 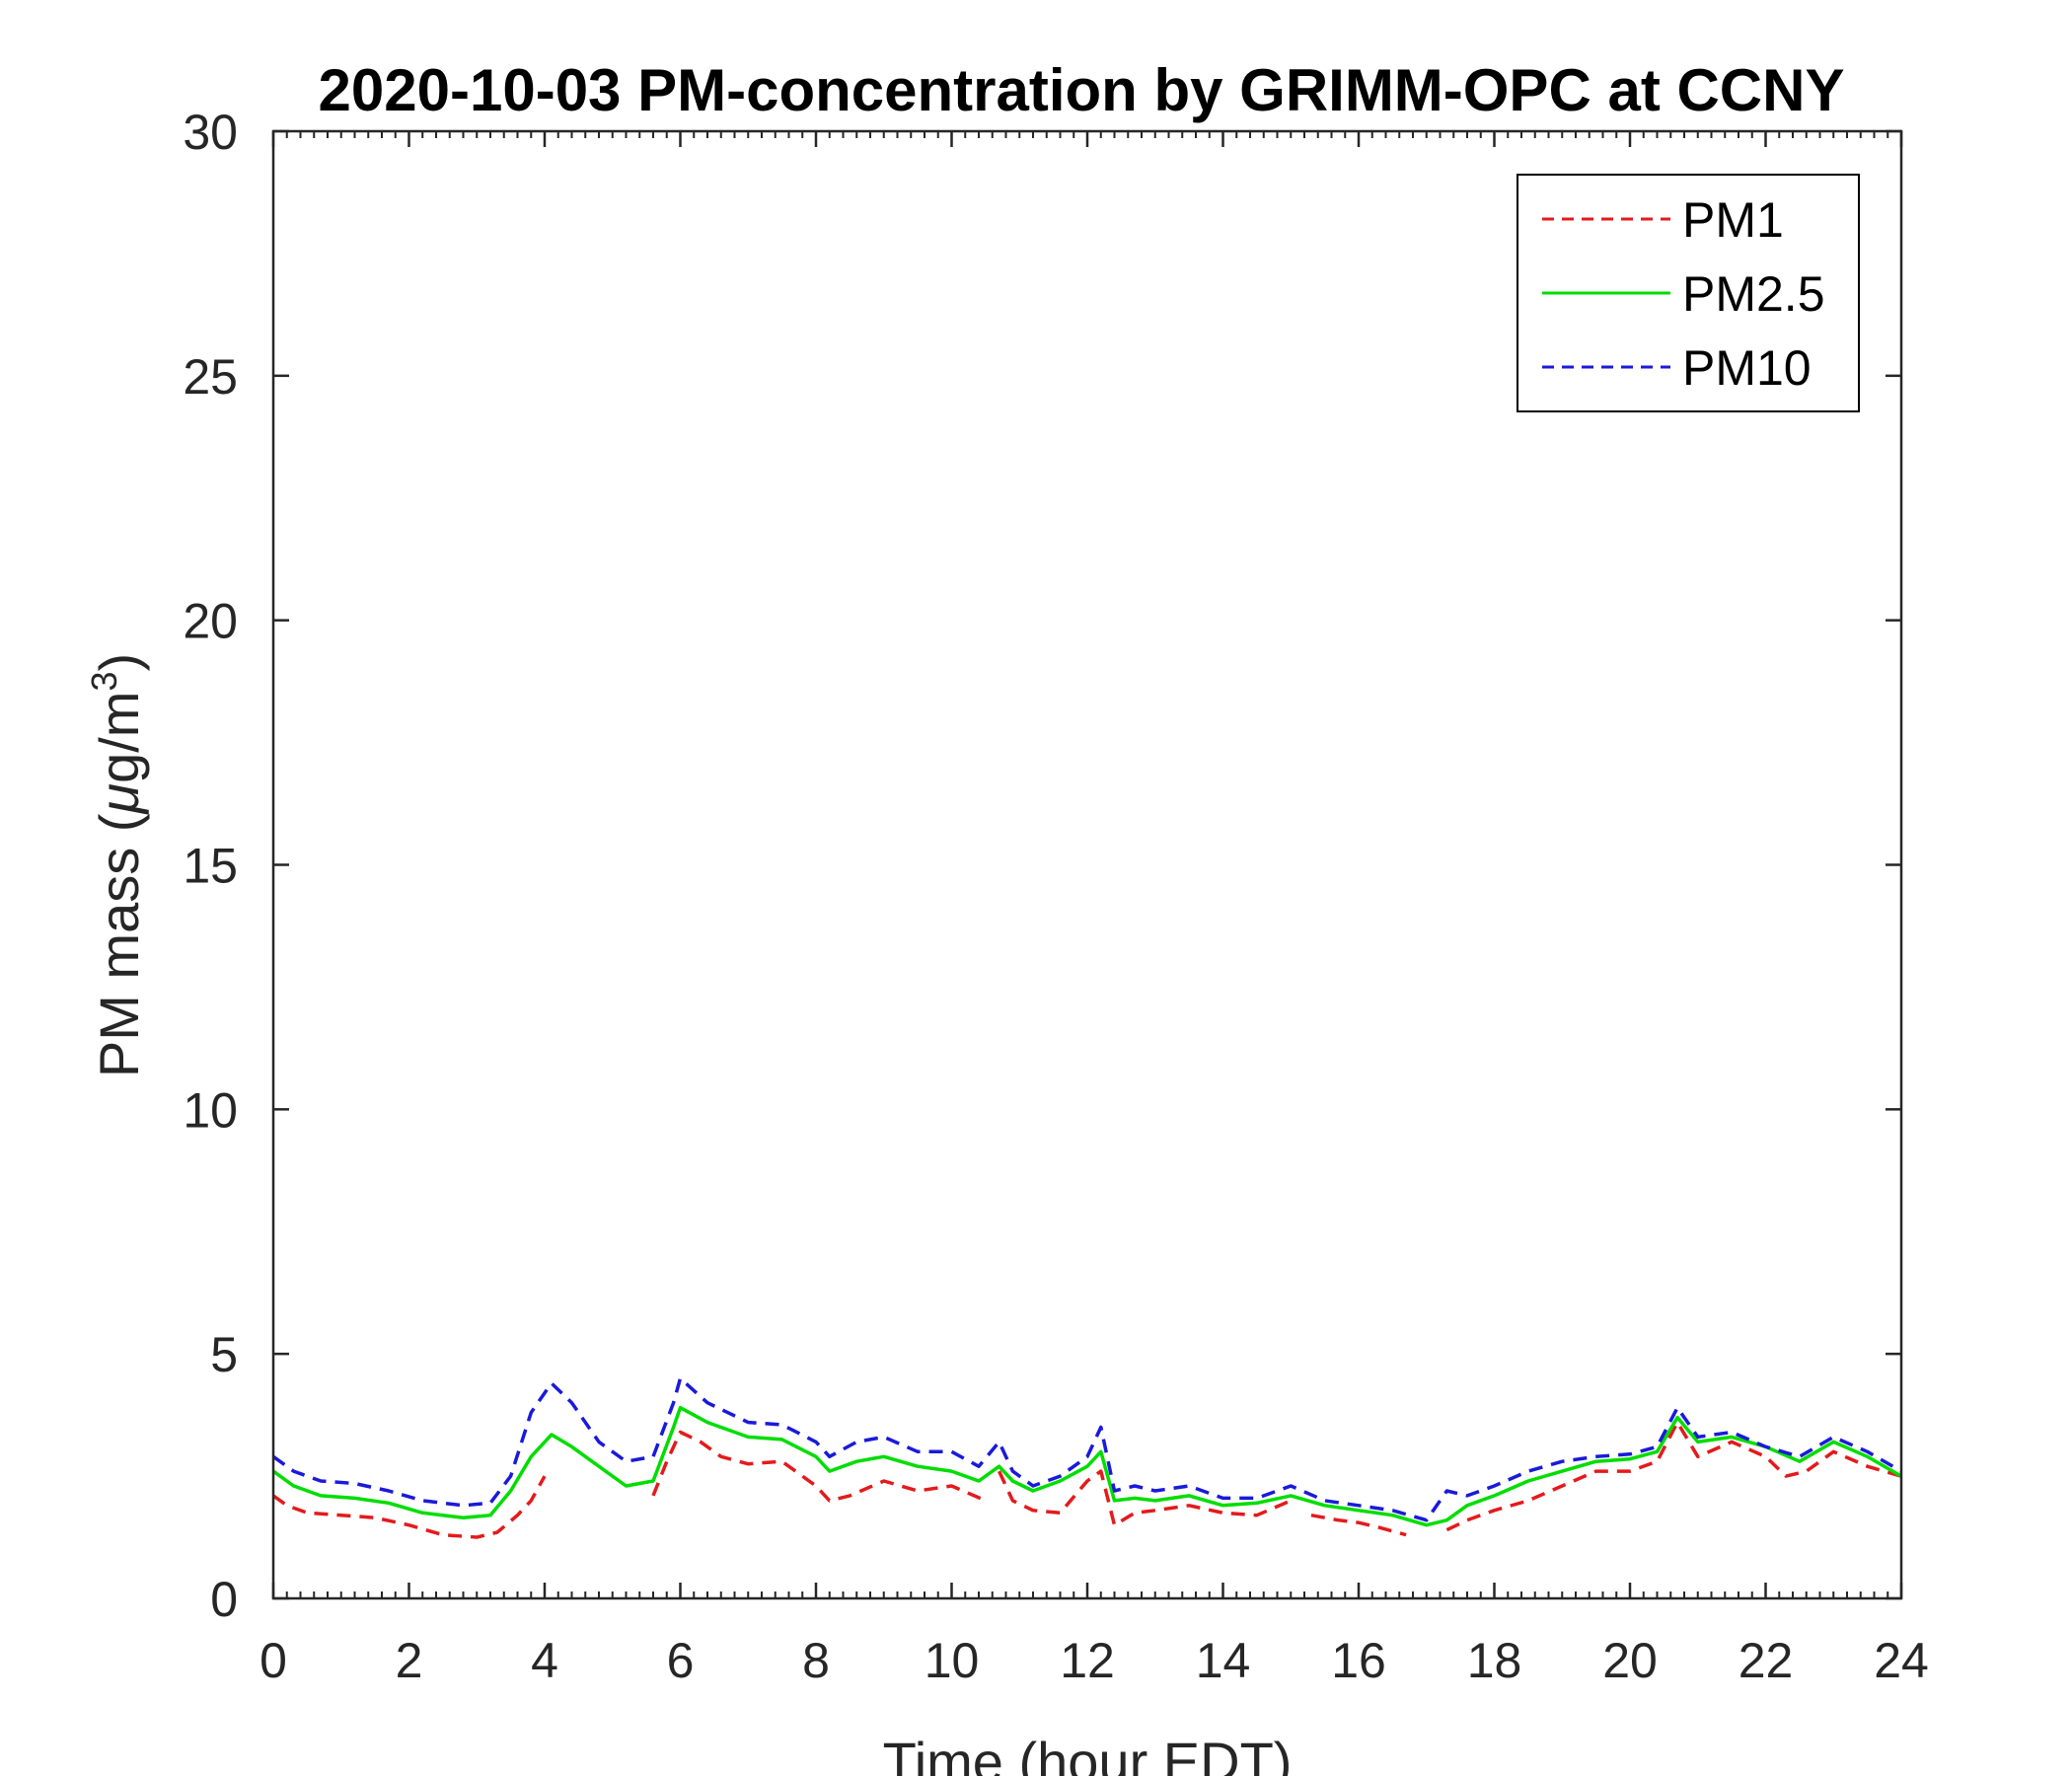 I want to click on legend-label-pm10: PM10, so click(x=1747, y=368).